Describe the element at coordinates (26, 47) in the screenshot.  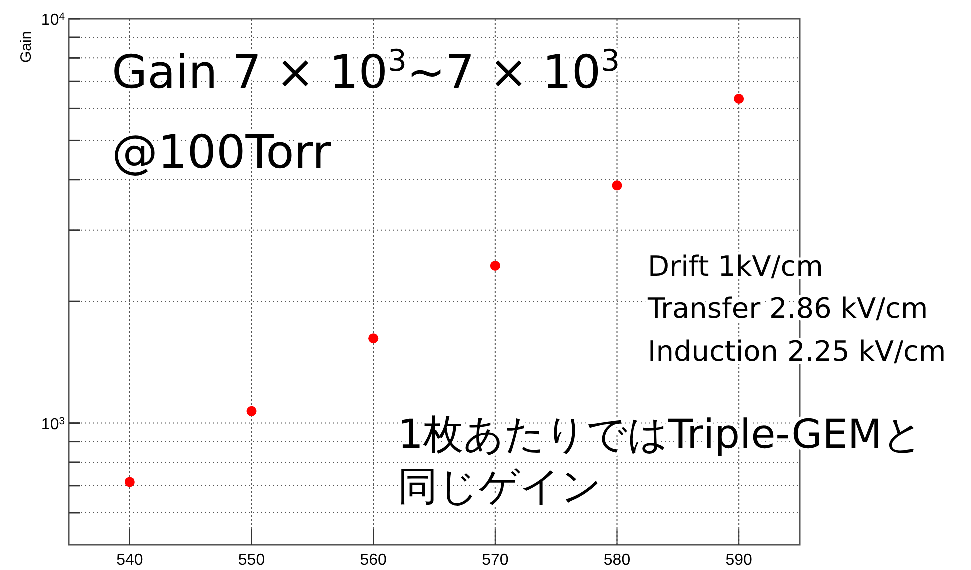
I see `y-axis-title: Gain` at that location.